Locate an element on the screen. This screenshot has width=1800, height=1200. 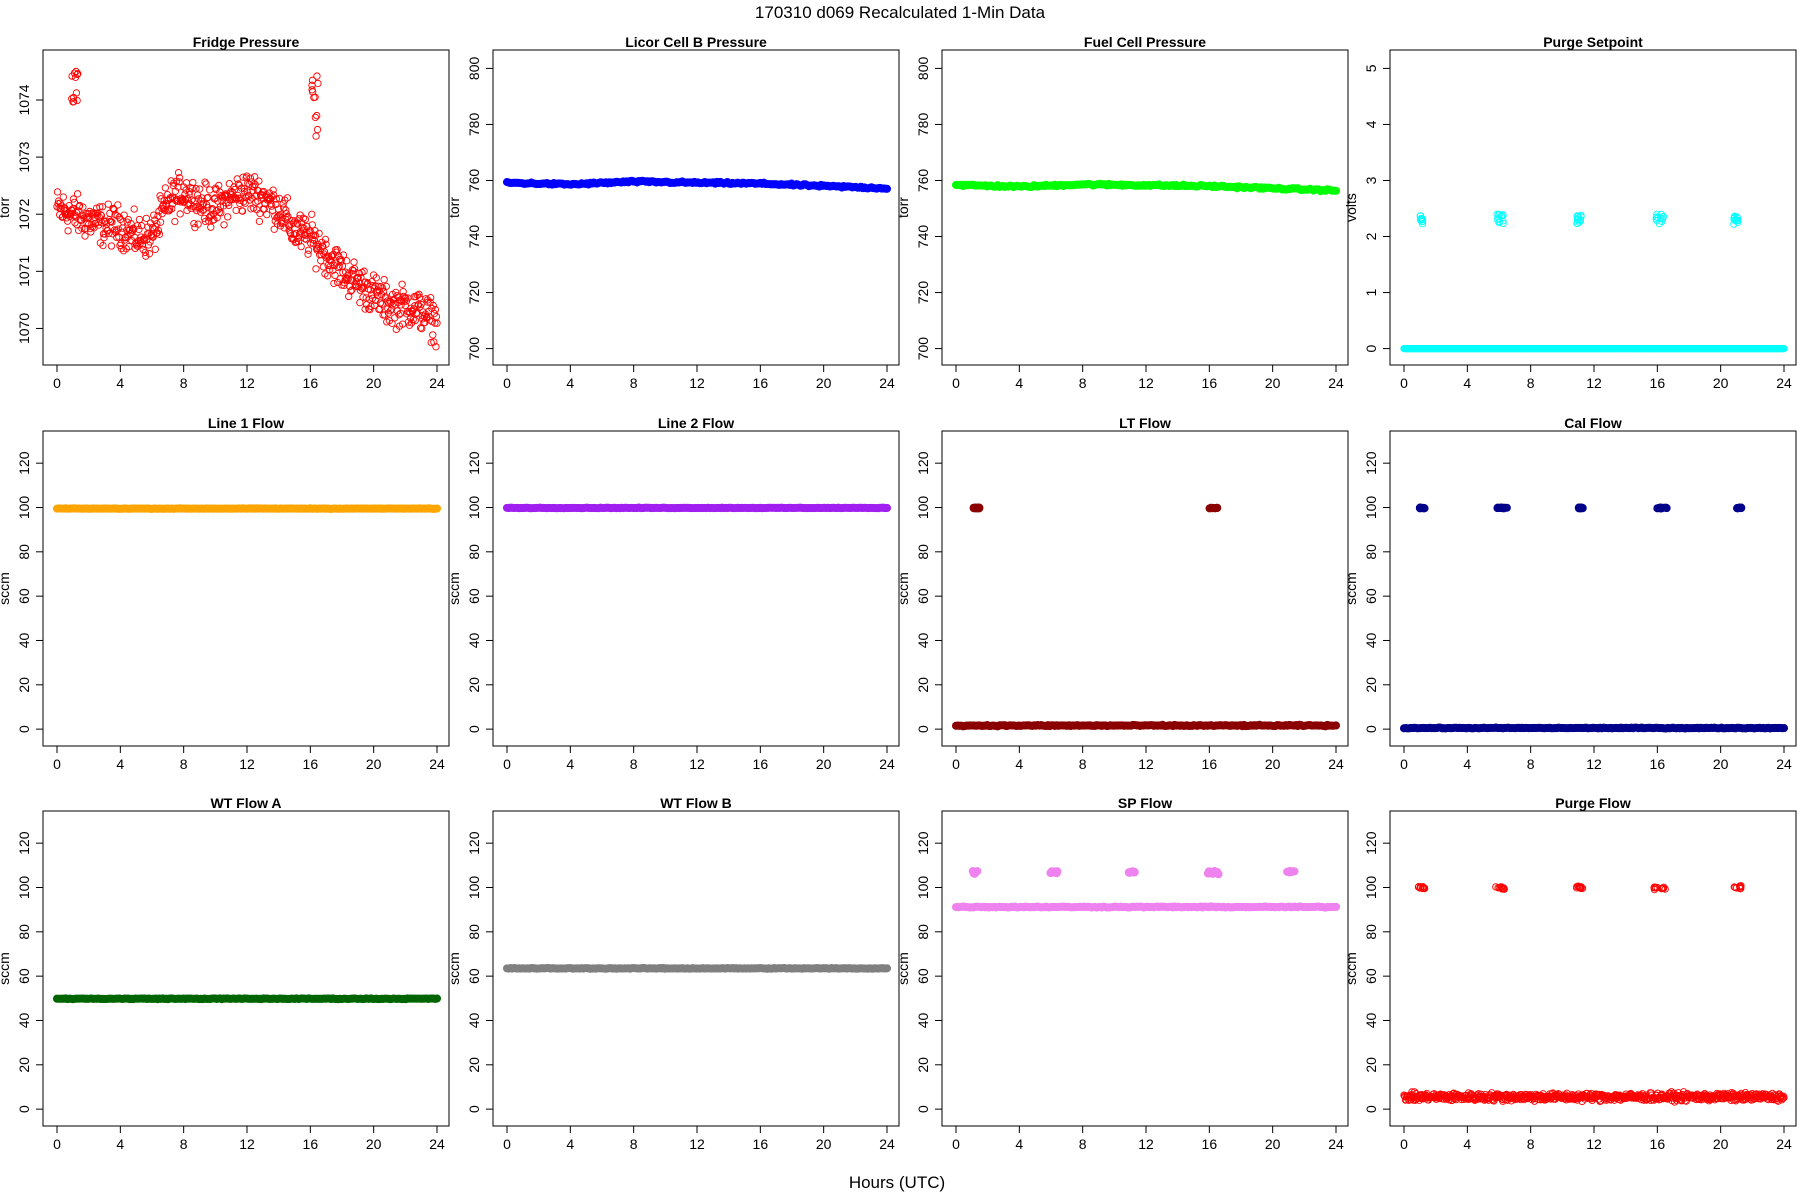
y-tick-label: 1073 is located at coordinates (24, 156).